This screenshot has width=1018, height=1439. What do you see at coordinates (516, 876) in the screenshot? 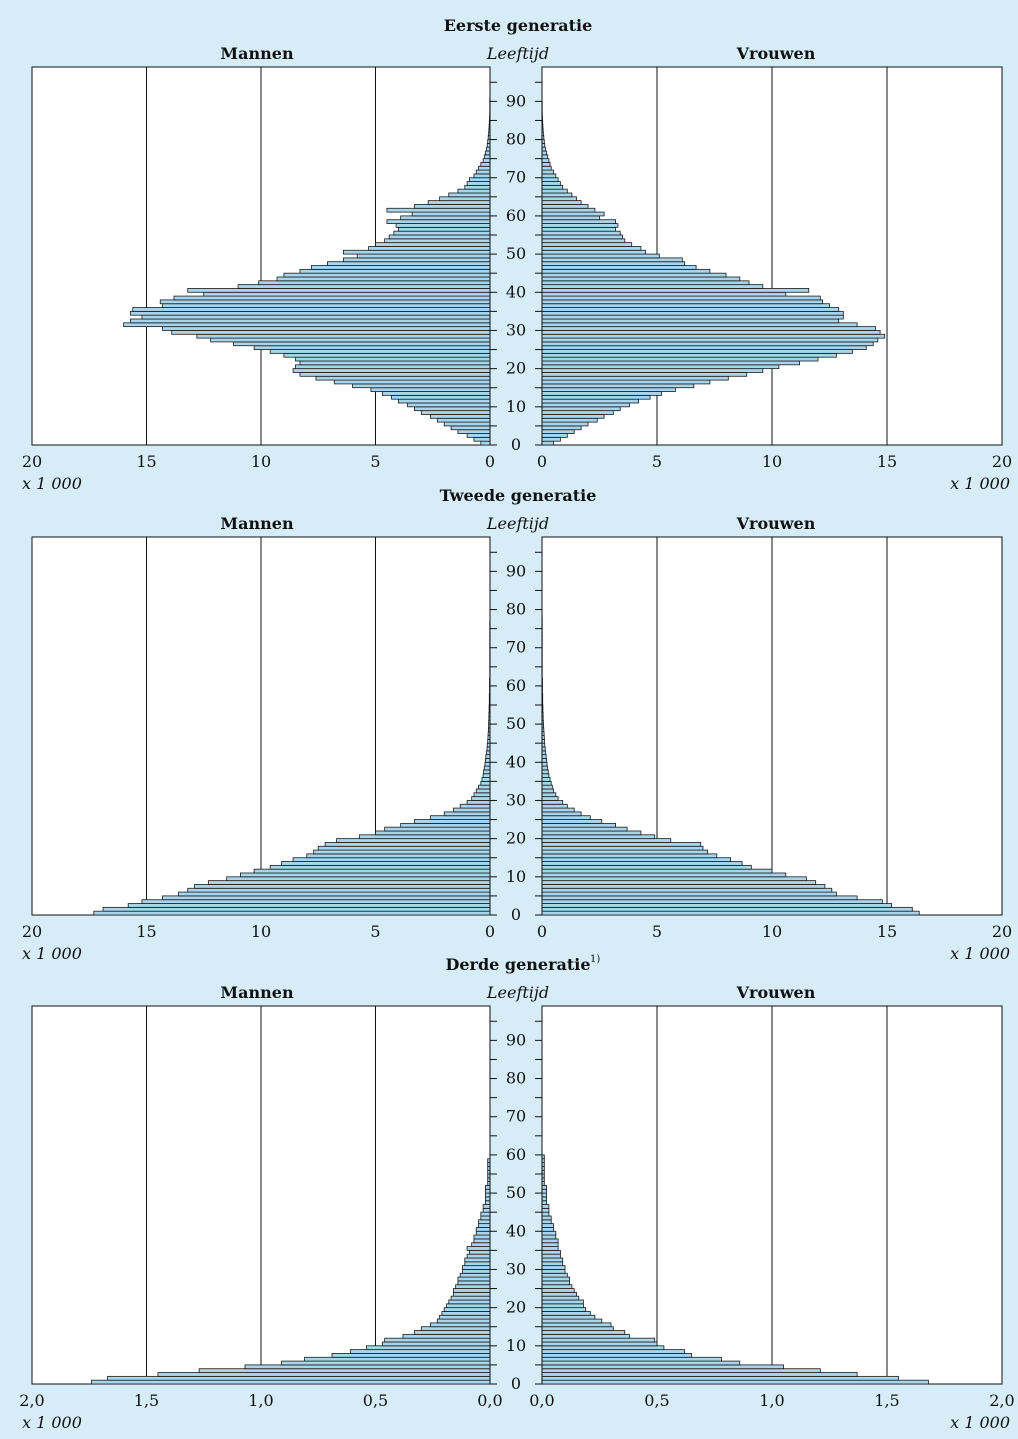
I see `age-tick-label: 10` at bounding box center [516, 876].